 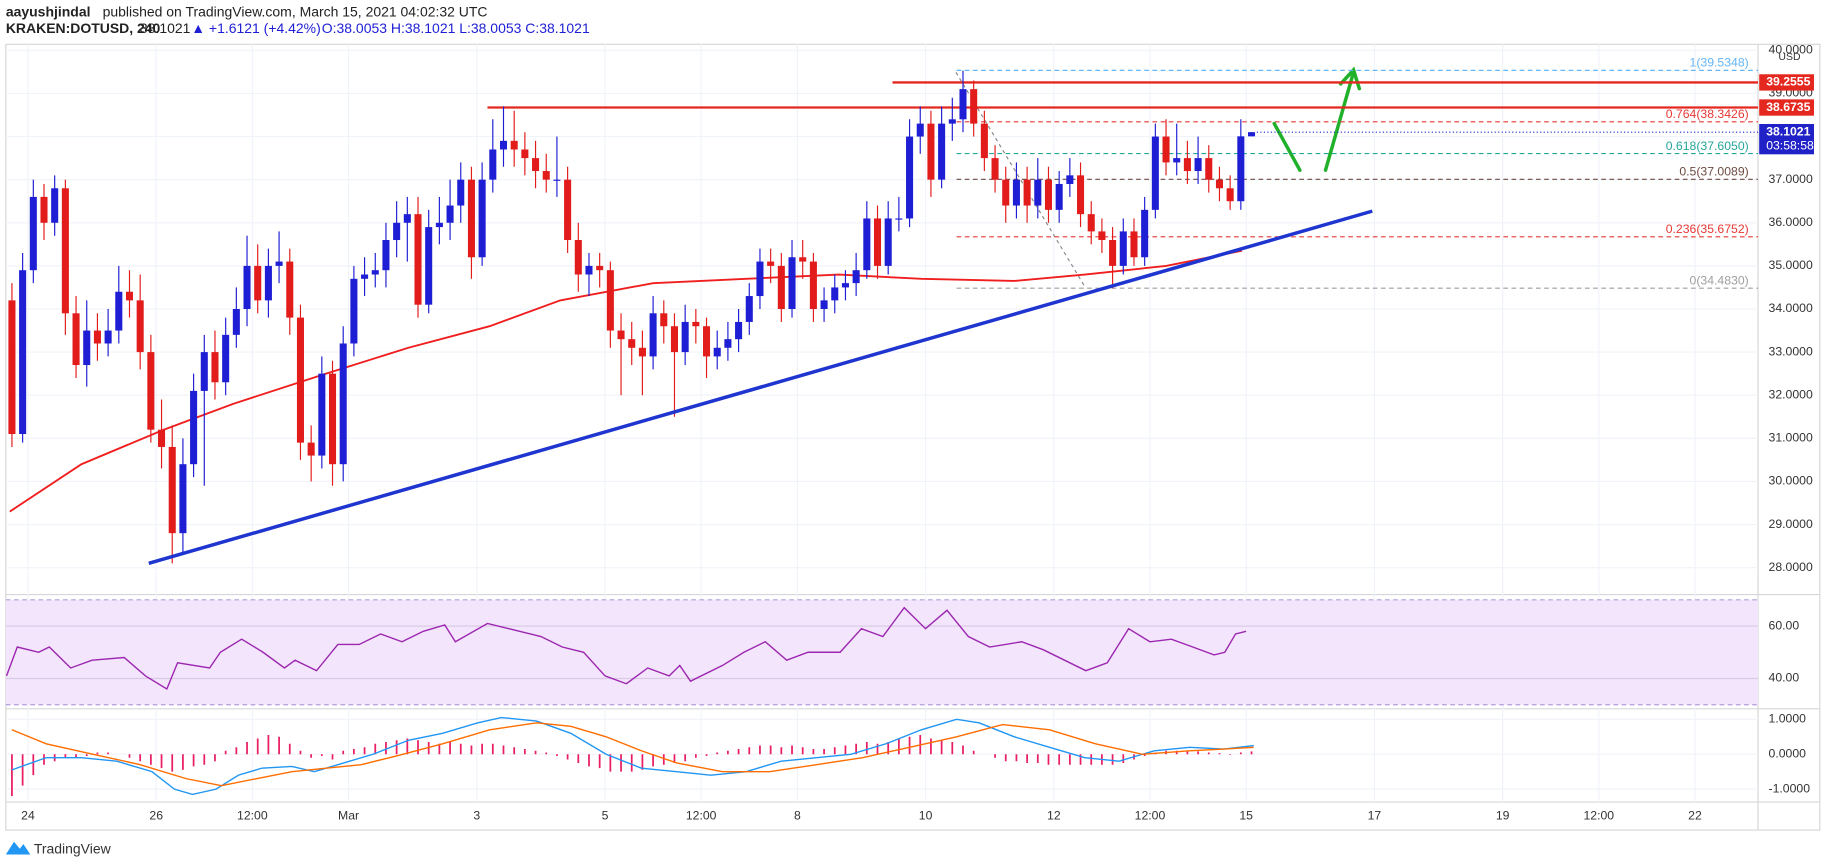 I want to click on ohlc: O:38.0053 H:38.1021 L:38.0053 C:38.1021, so click(x=456, y=28).